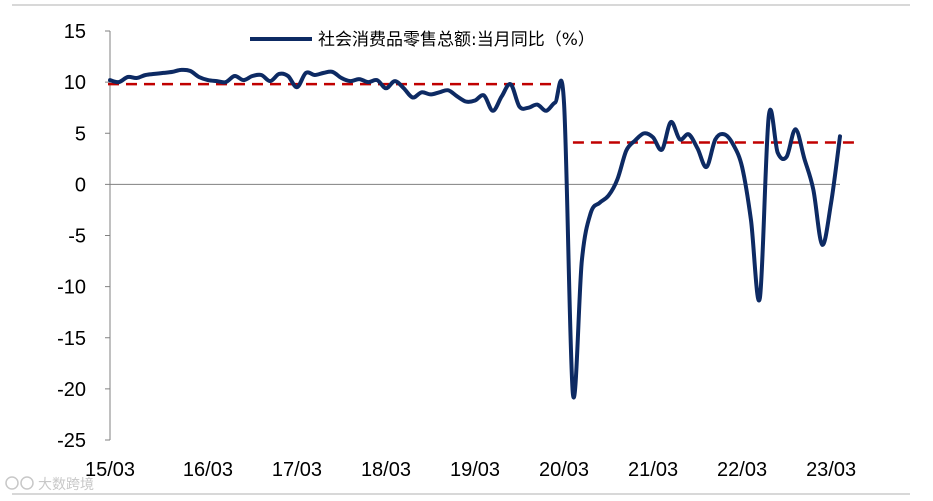 This screenshot has height=501, width=933. Describe the element at coordinates (80, 185) in the screenshot. I see `y-tick-label: 0` at that location.